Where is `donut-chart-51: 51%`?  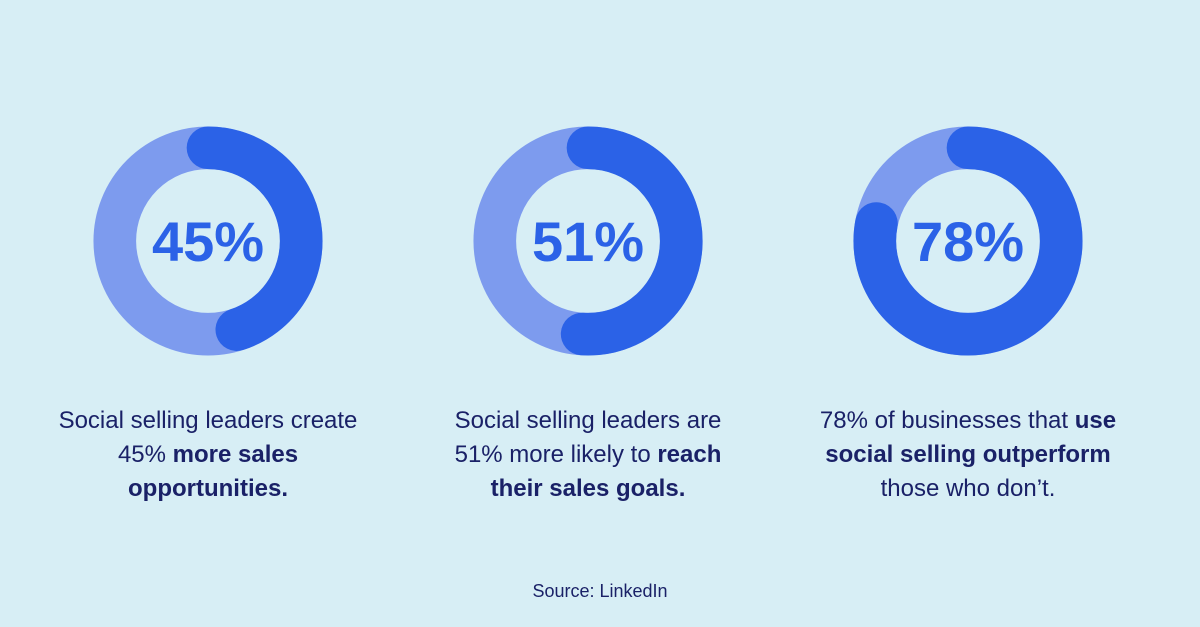 donut-chart-51: 51% is located at coordinates (588, 241).